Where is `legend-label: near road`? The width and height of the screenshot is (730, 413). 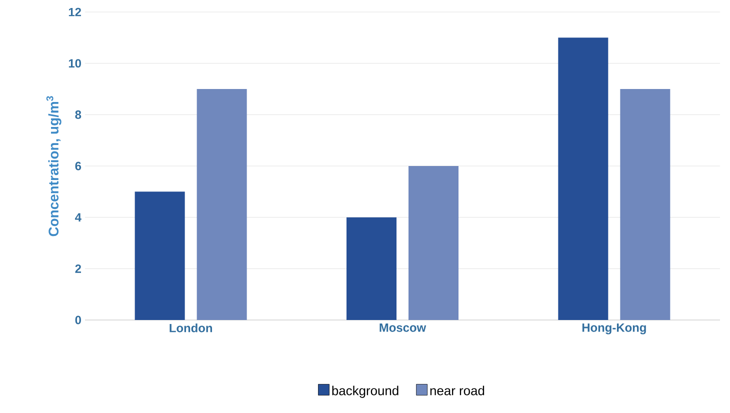
legend-label: near road is located at coordinates (457, 391).